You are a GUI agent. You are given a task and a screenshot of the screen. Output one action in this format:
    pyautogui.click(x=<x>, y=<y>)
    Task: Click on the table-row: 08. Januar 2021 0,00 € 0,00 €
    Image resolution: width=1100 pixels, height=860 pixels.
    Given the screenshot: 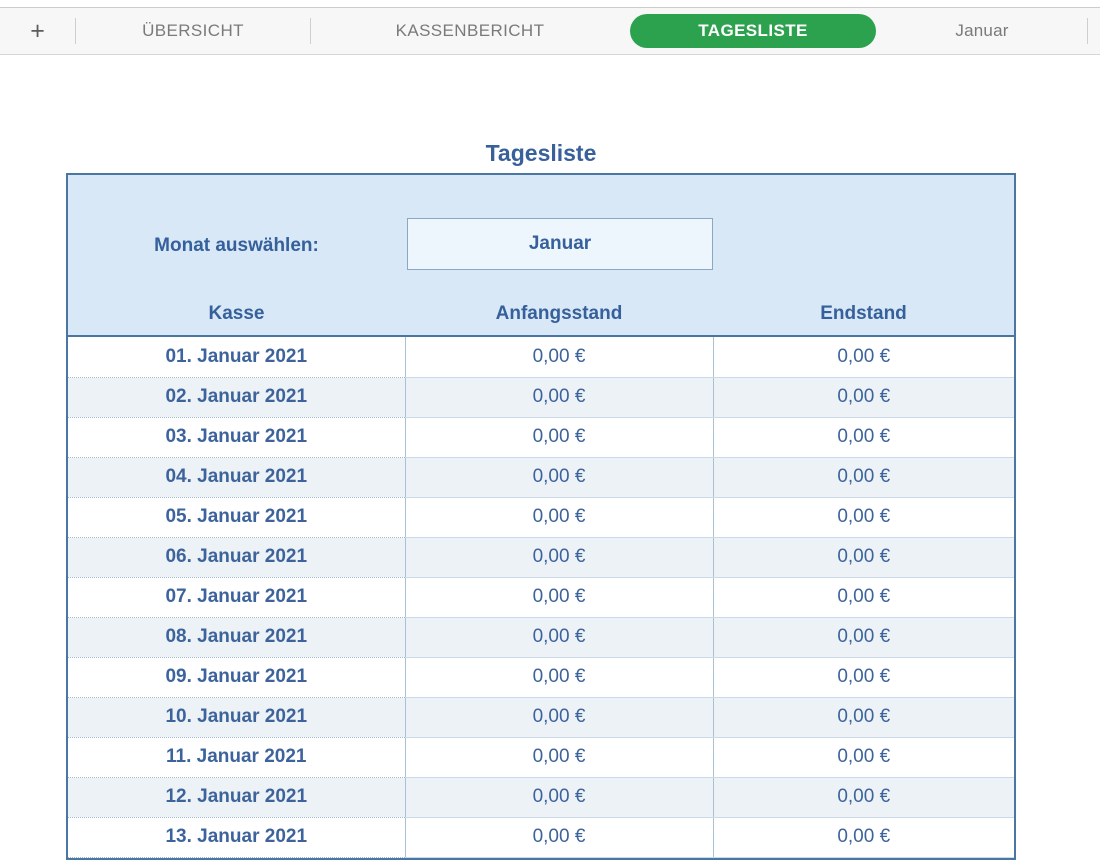 What is the action you would take?
    pyautogui.click(x=541, y=637)
    